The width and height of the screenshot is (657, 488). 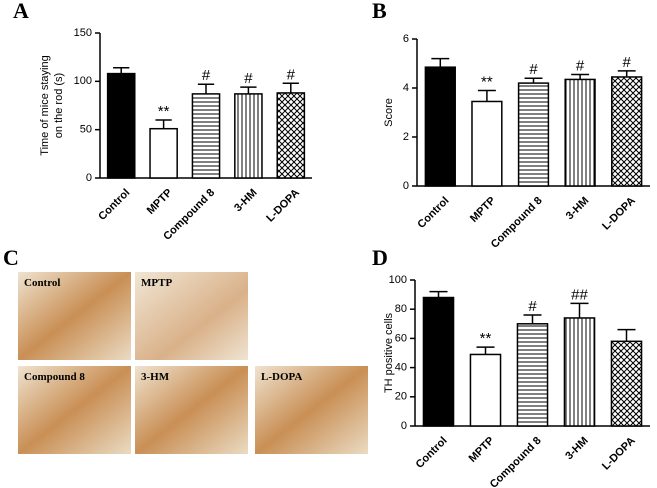 I want to click on panel-label: C, so click(x=11, y=257).